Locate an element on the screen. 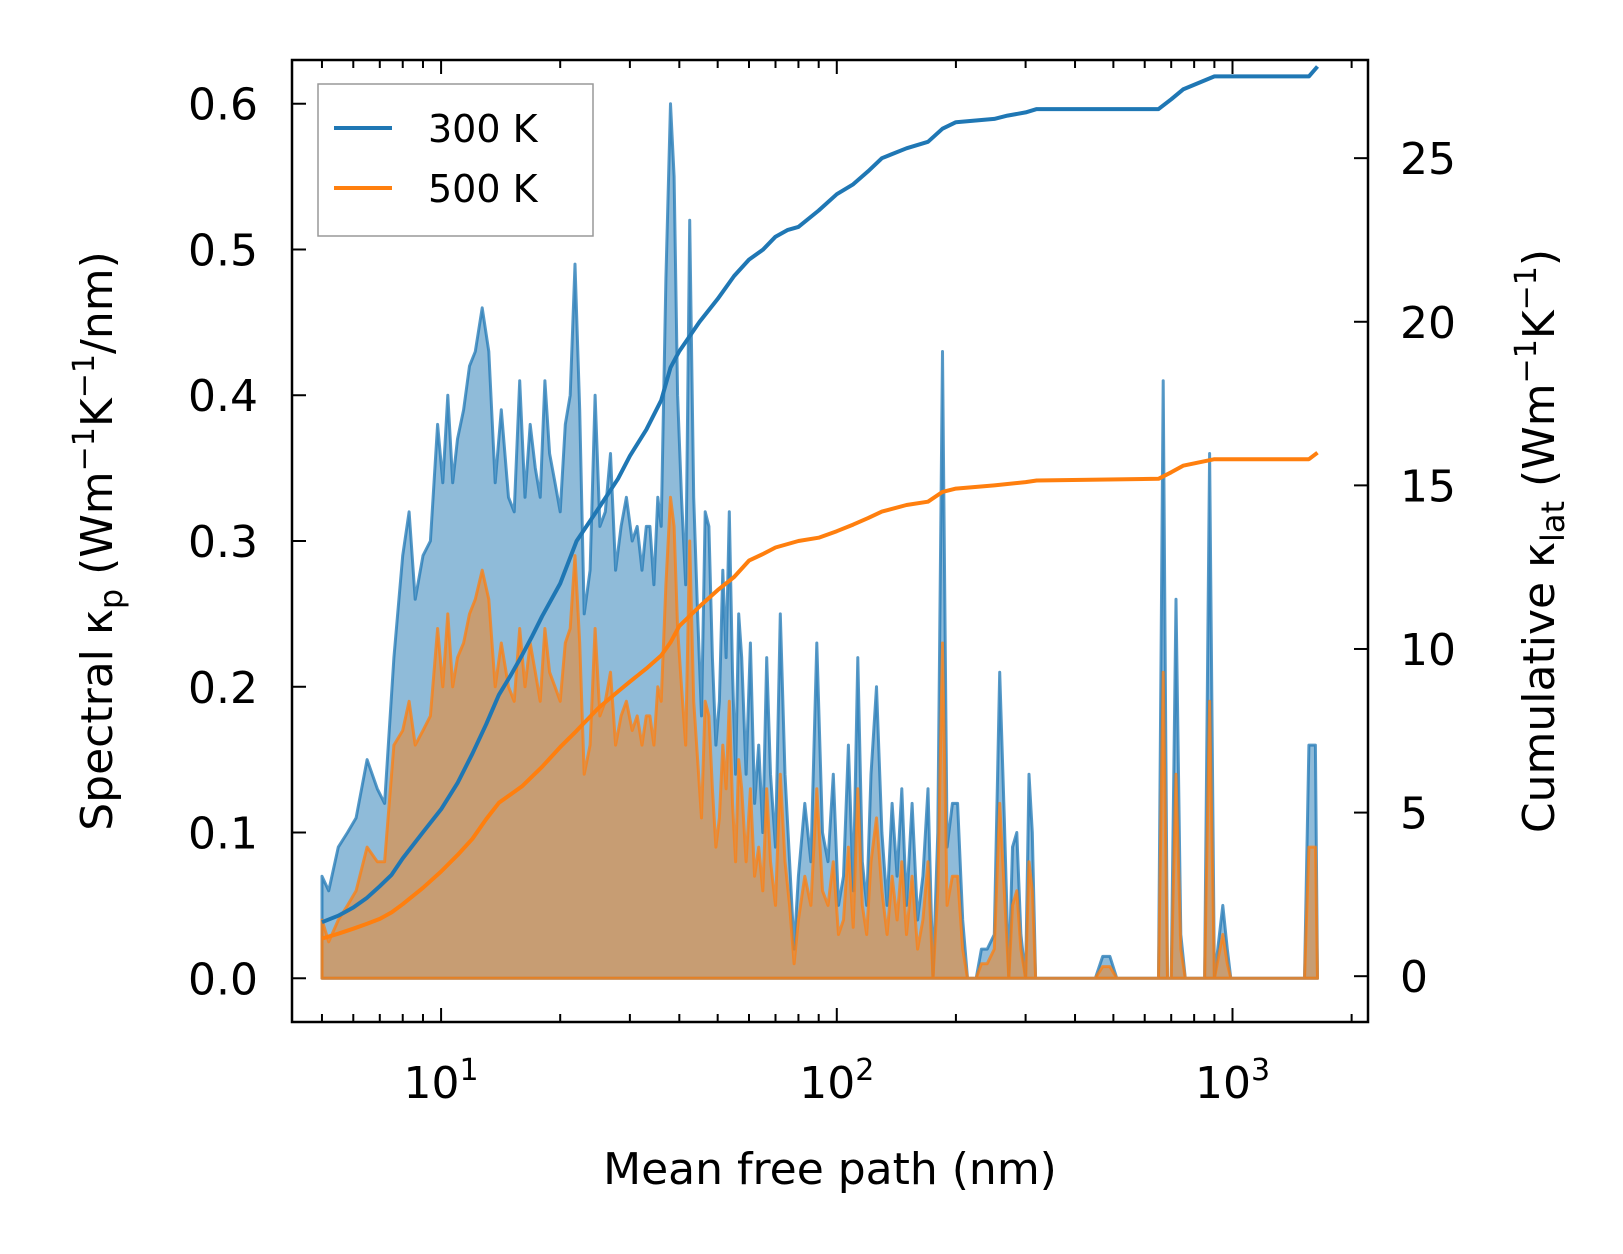 This screenshot has width=1623, height=1254. y-left-tick-label: 0.0 is located at coordinates (223, 979).